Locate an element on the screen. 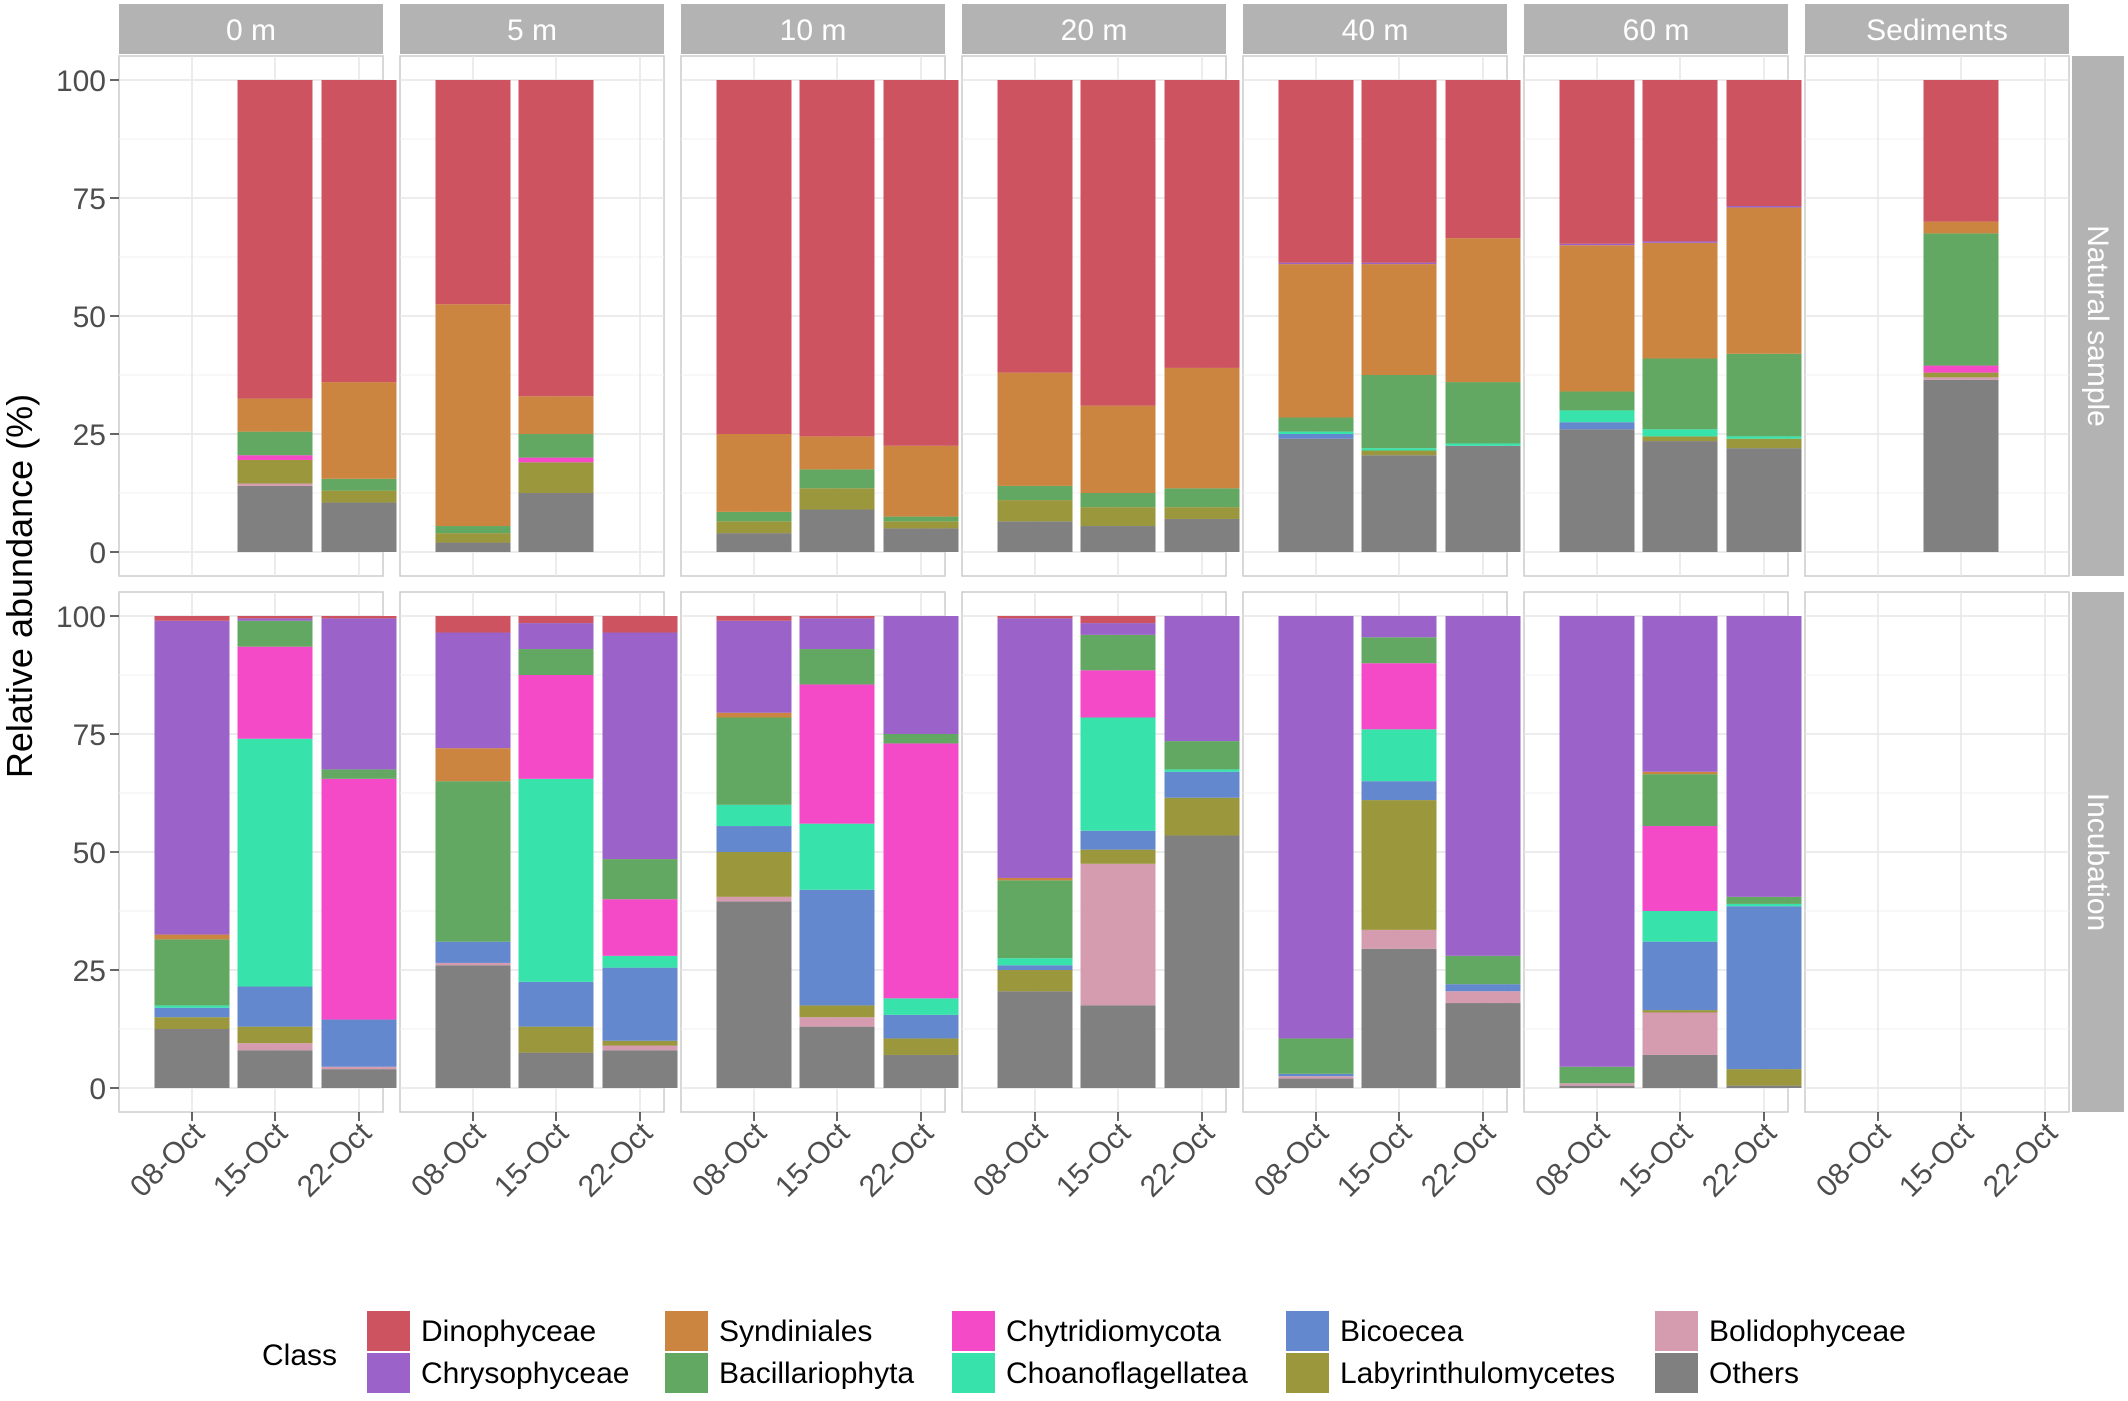 The height and width of the screenshot is (1401, 2128). row-strip-incubation is located at coordinates (2098, 852).